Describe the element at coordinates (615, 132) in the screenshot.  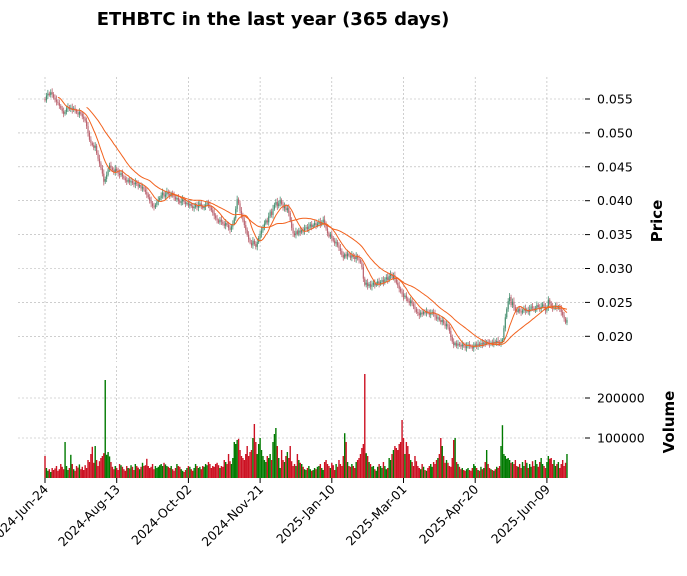
I see `price-tick-label: 0.050` at that location.